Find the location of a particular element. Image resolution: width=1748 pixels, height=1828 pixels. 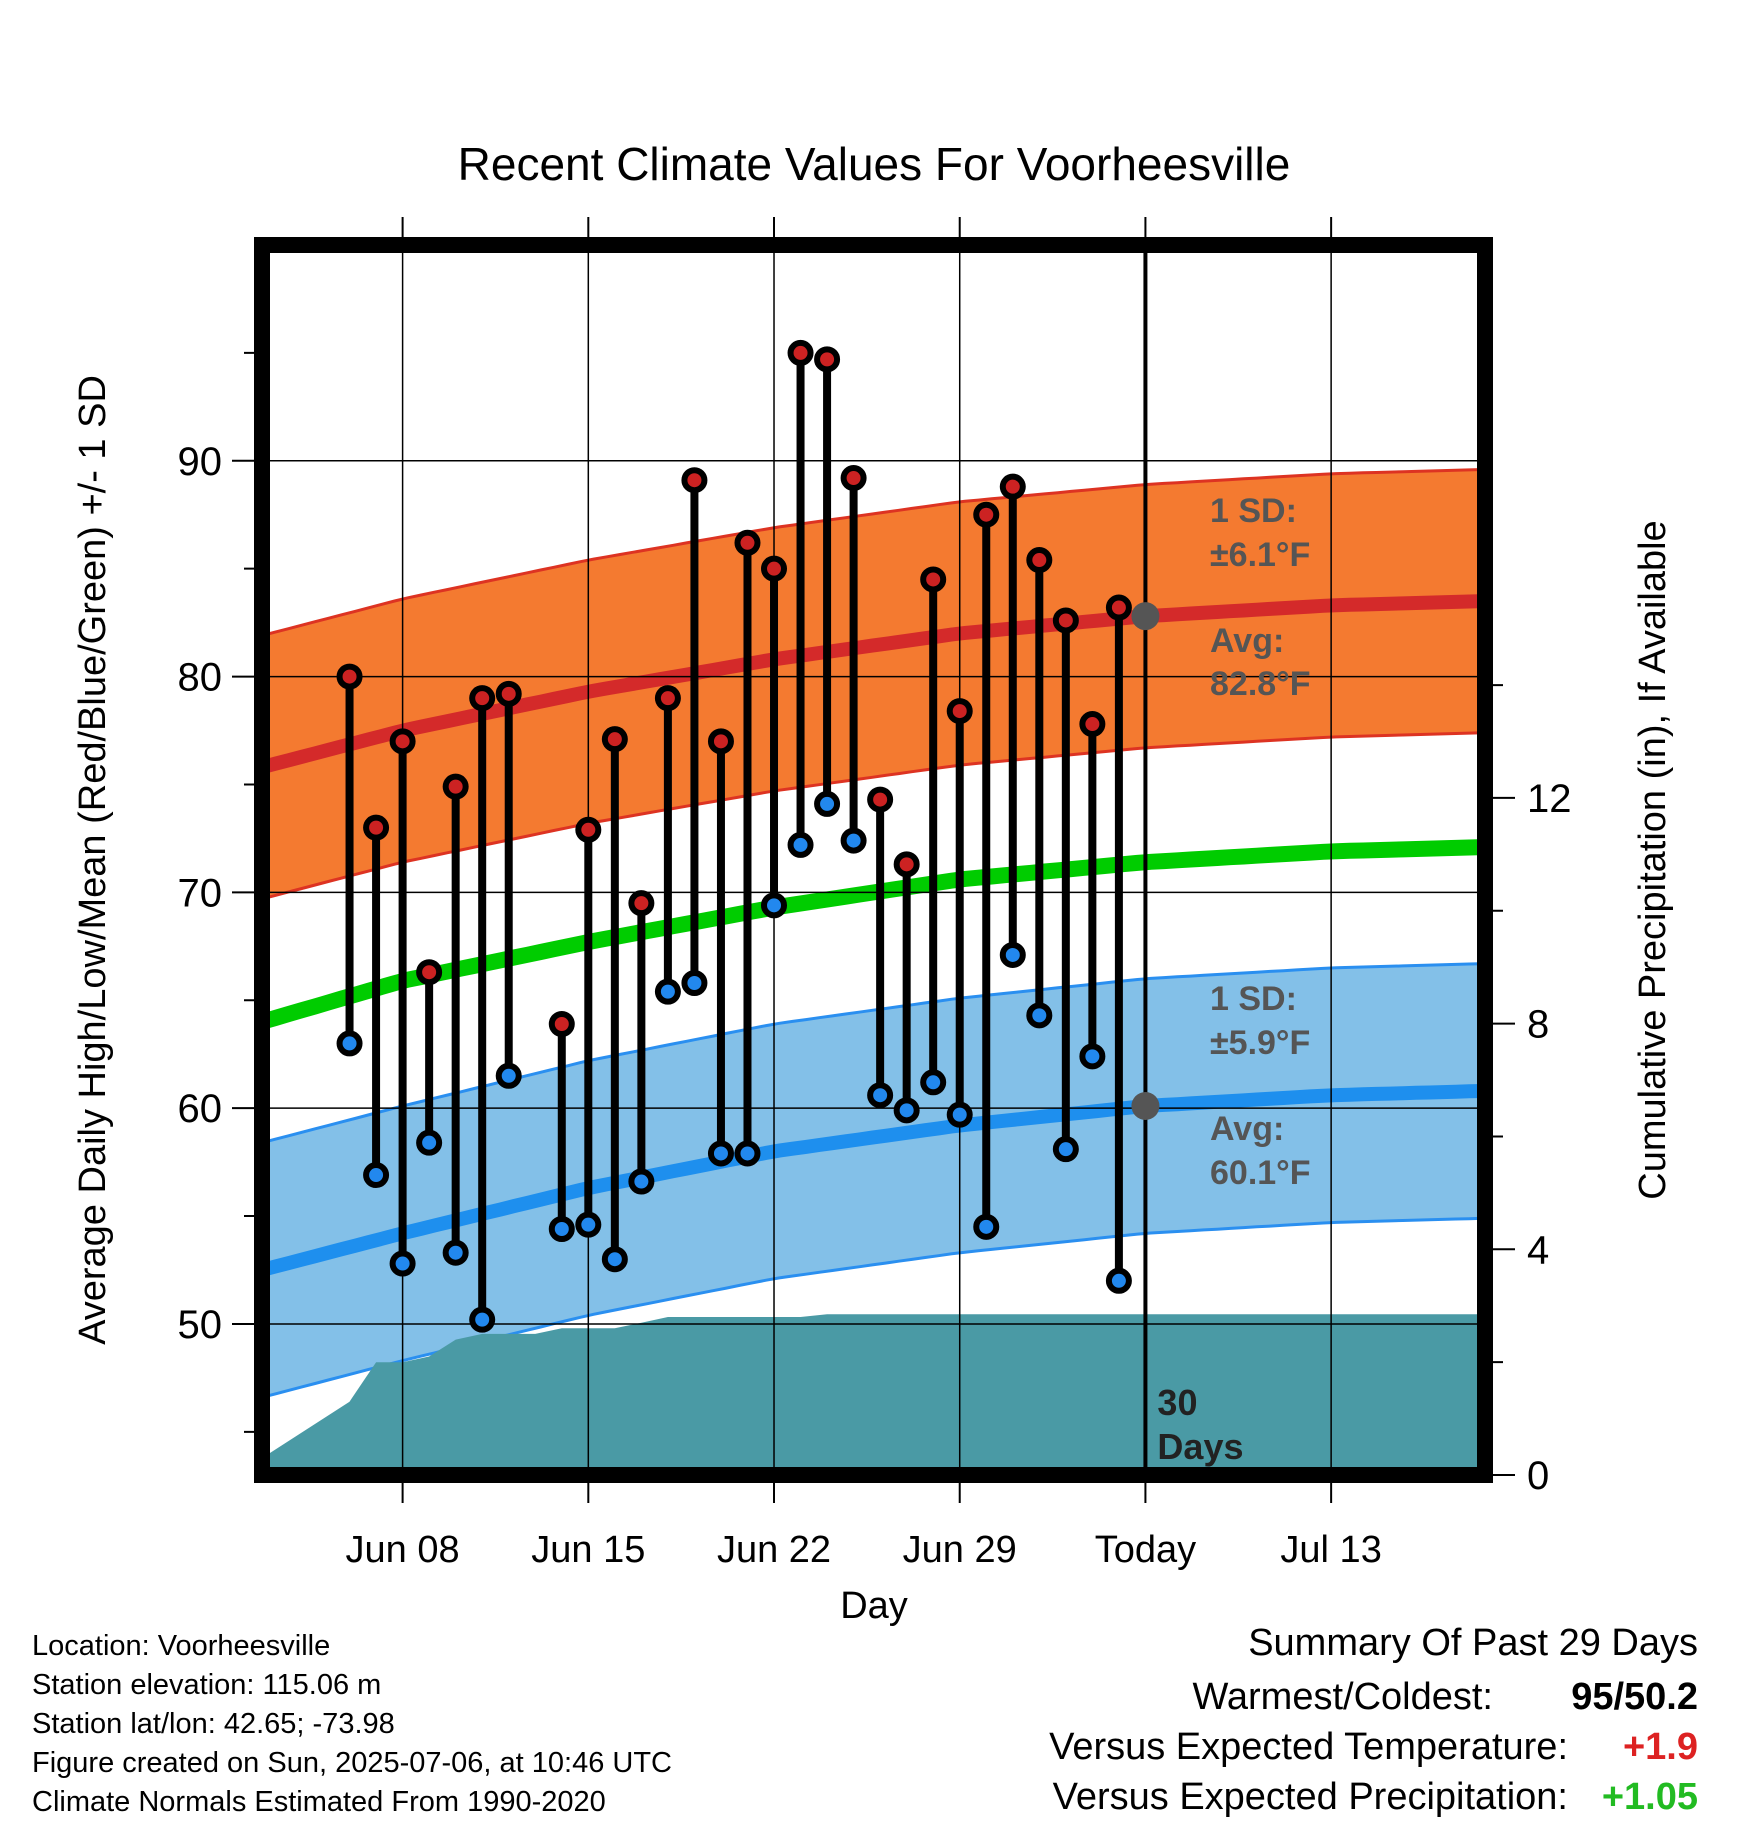

x-tick-label: Jun 22 is located at coordinates (774, 1550).